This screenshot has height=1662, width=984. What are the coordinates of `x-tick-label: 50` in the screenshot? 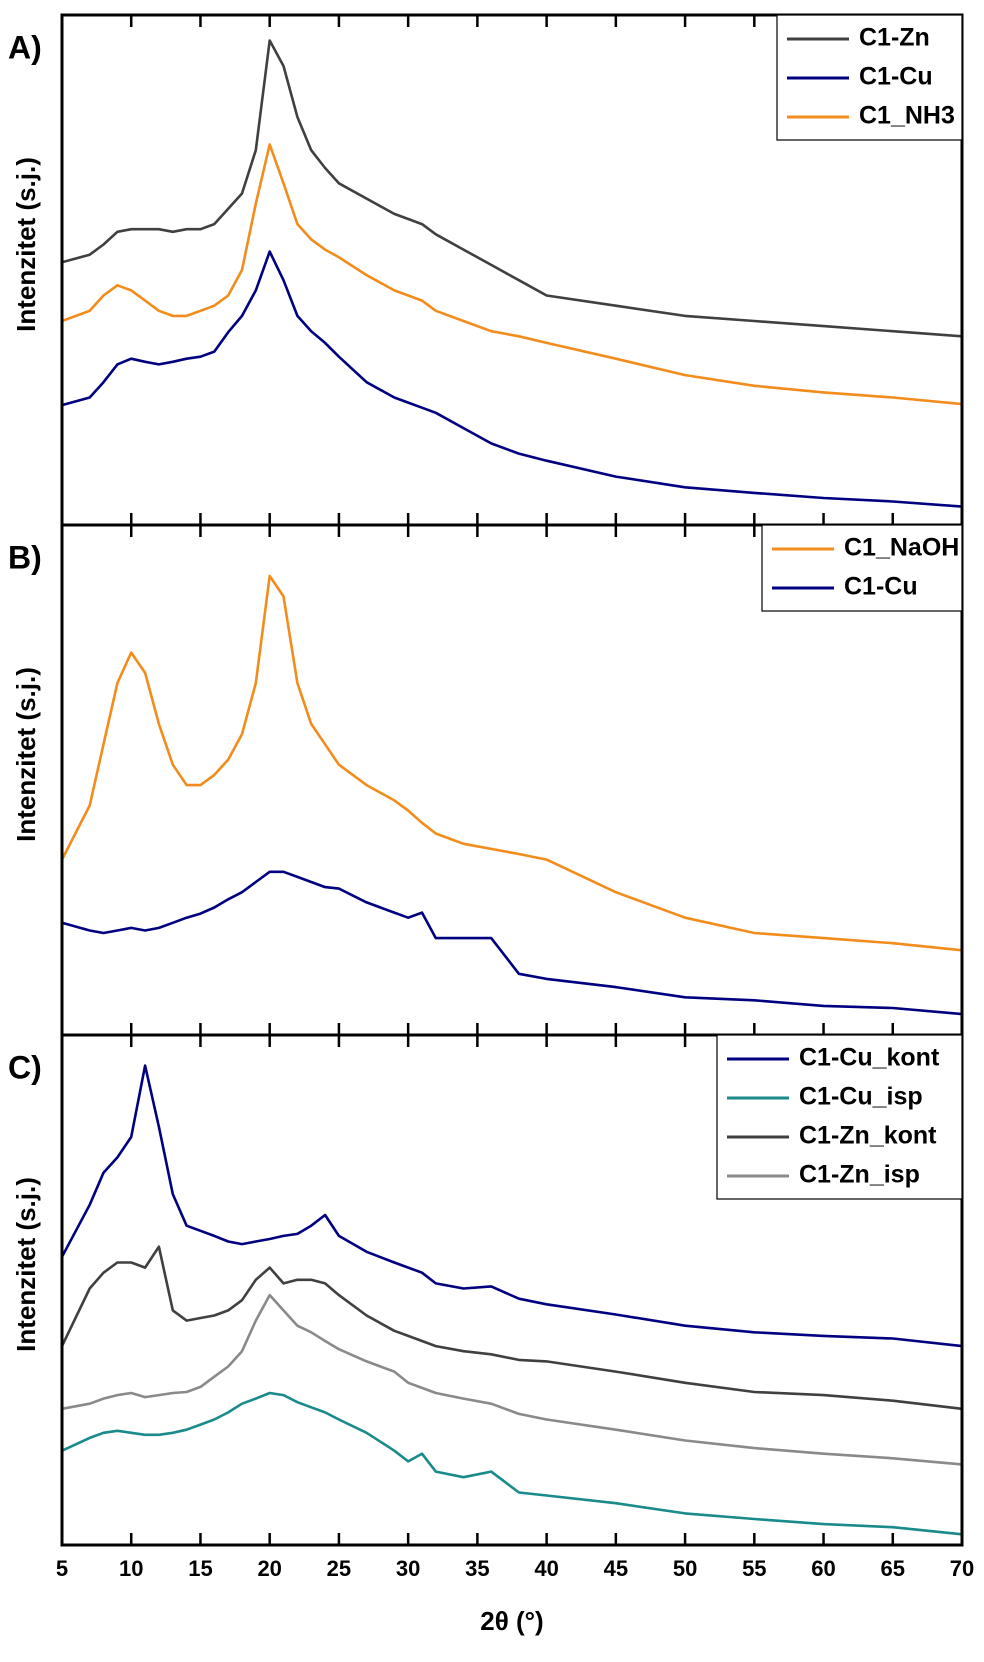 It's located at (685, 1568).